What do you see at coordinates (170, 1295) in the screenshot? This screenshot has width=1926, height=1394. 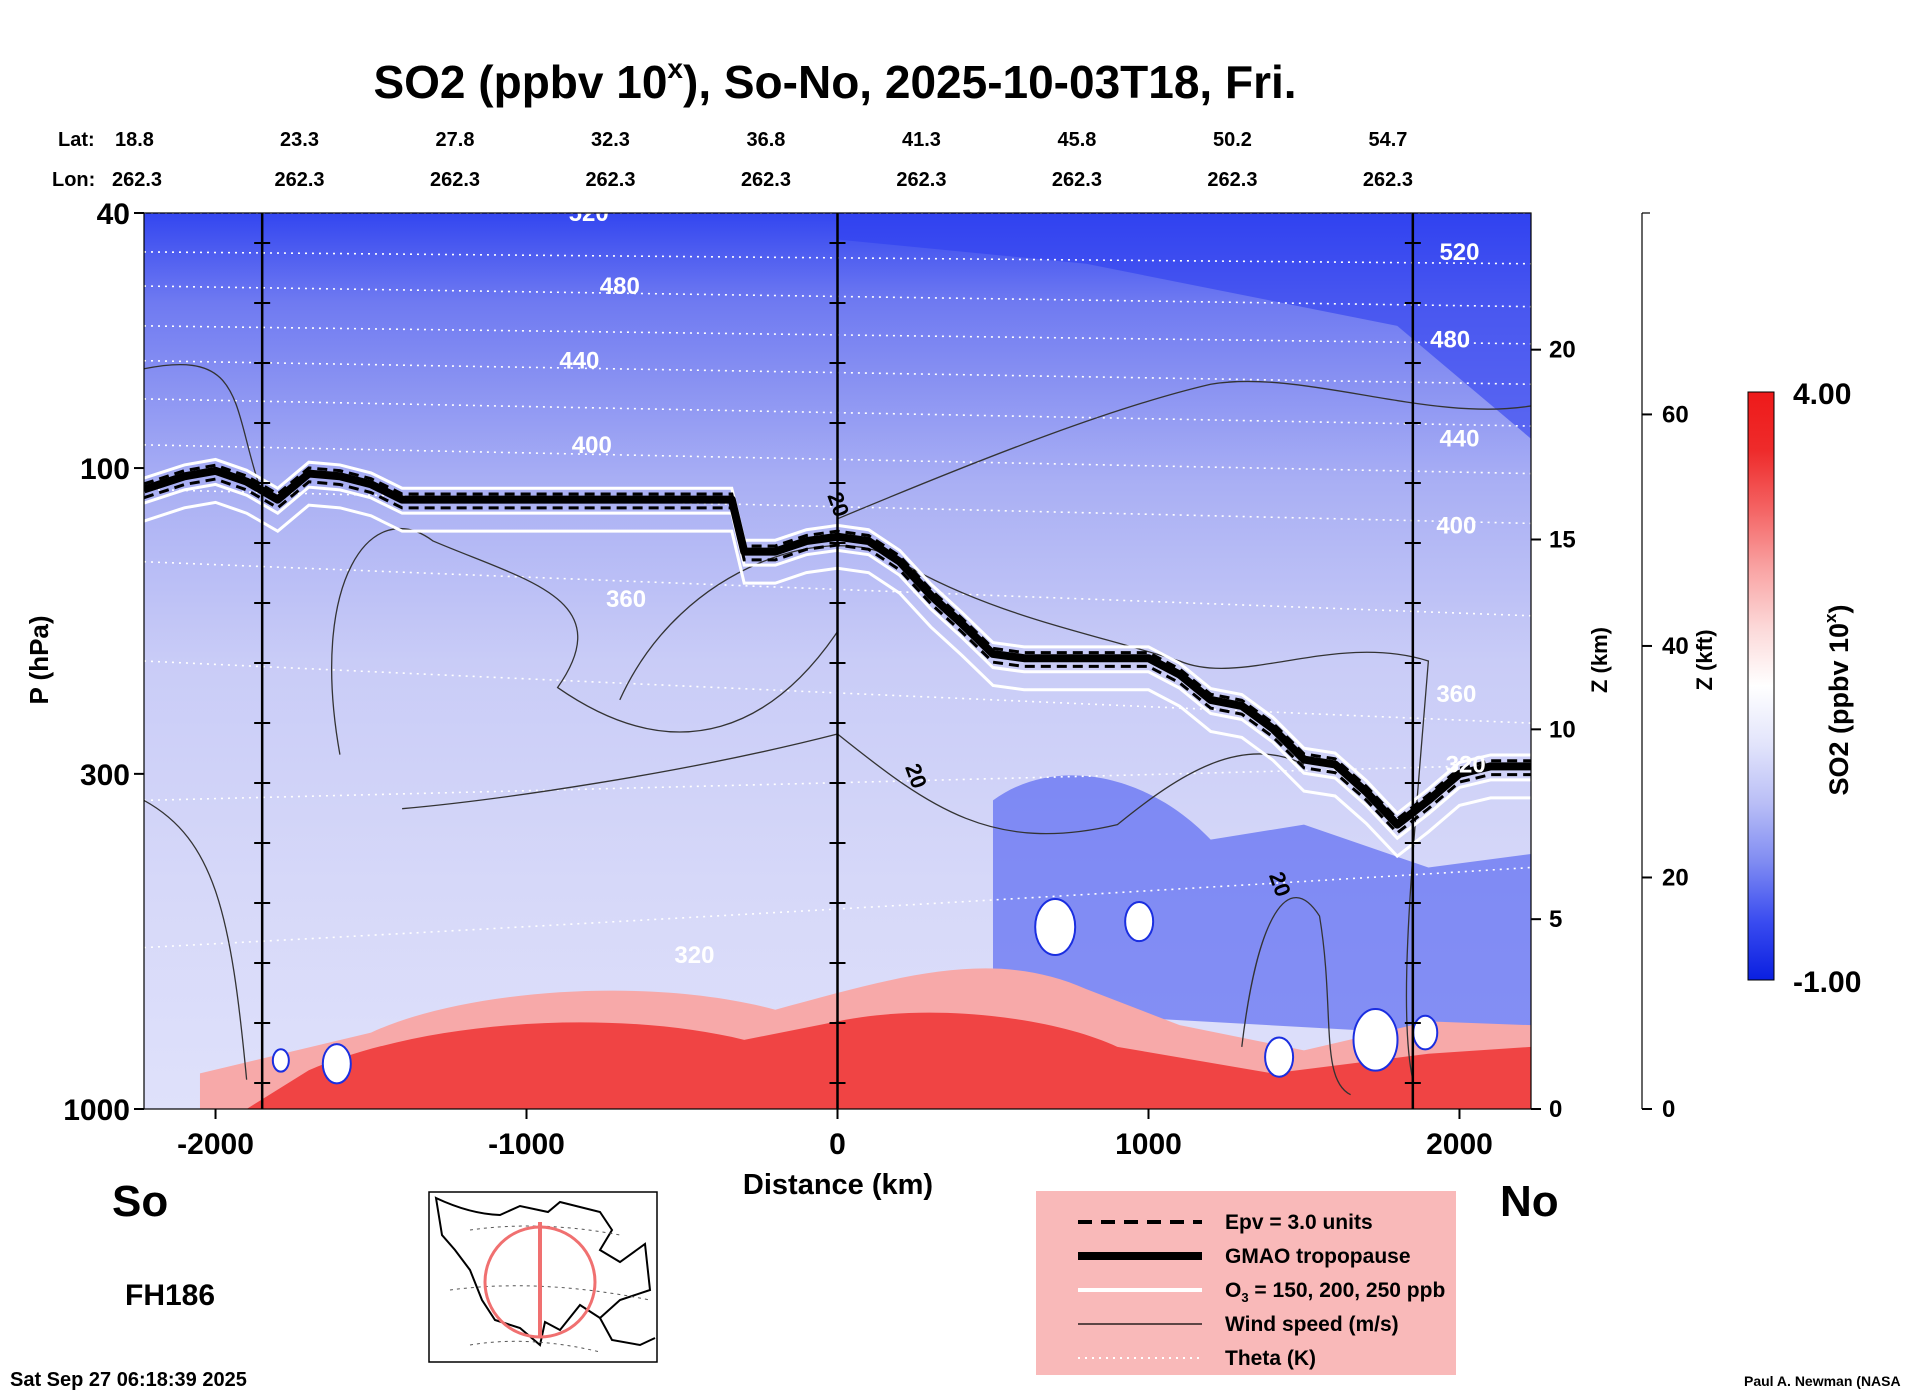 I see `forecast-hour: FH186` at bounding box center [170, 1295].